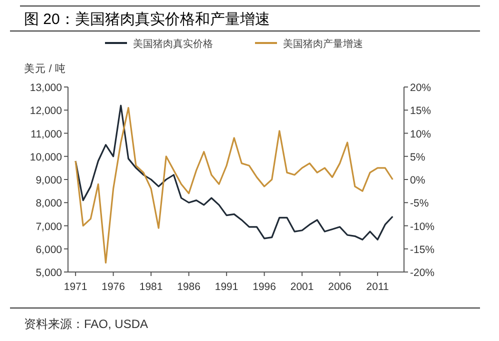  What do you see at coordinates (49, 226) in the screenshot?
I see `y-tick-label: 7,000` at bounding box center [49, 226].